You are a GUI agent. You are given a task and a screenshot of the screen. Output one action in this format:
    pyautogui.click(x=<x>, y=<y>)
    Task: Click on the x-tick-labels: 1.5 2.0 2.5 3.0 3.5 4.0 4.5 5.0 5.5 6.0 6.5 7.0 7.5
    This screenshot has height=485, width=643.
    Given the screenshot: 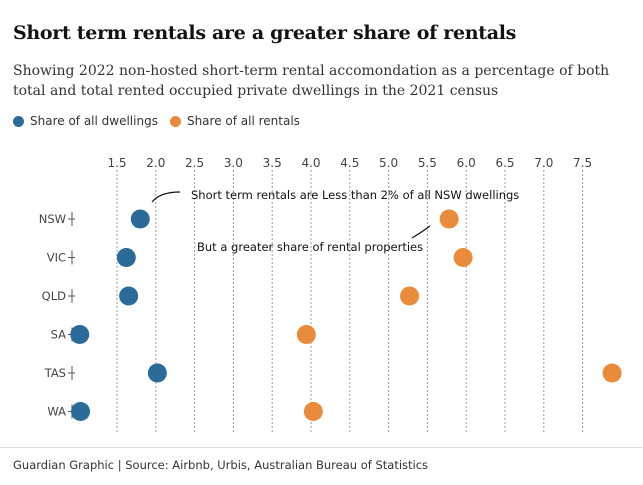 What is the action you would take?
    pyautogui.click(x=349, y=163)
    